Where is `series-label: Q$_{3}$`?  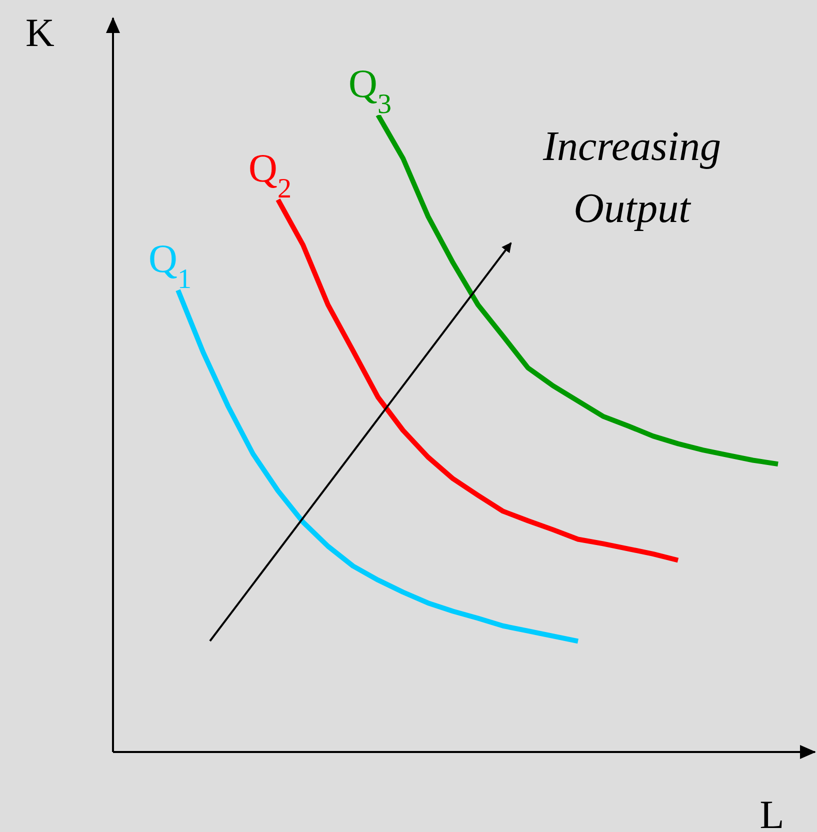
series-label: Q$_{3}$ is located at coordinates (370, 90).